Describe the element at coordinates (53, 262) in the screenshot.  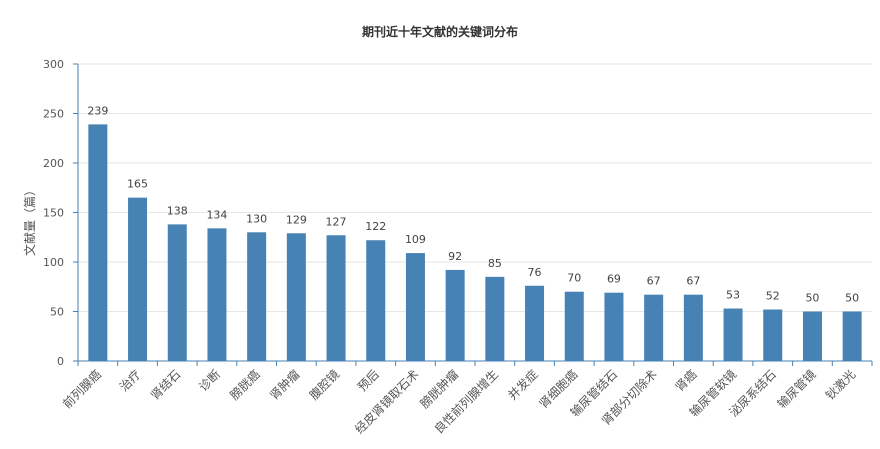
I see `y-tick-label: 100` at that location.